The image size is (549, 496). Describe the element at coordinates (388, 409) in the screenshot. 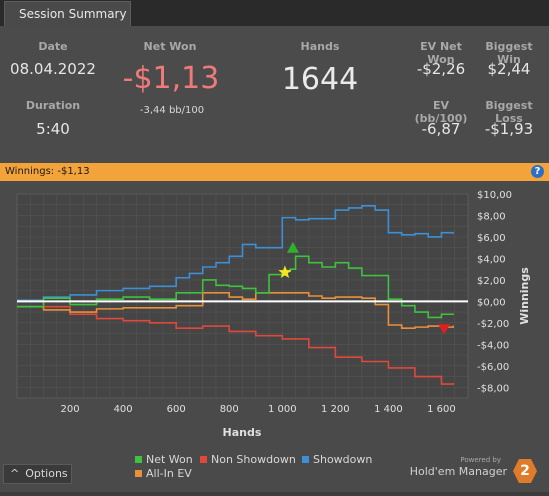

I see `x-tick-label: 1 400` at that location.